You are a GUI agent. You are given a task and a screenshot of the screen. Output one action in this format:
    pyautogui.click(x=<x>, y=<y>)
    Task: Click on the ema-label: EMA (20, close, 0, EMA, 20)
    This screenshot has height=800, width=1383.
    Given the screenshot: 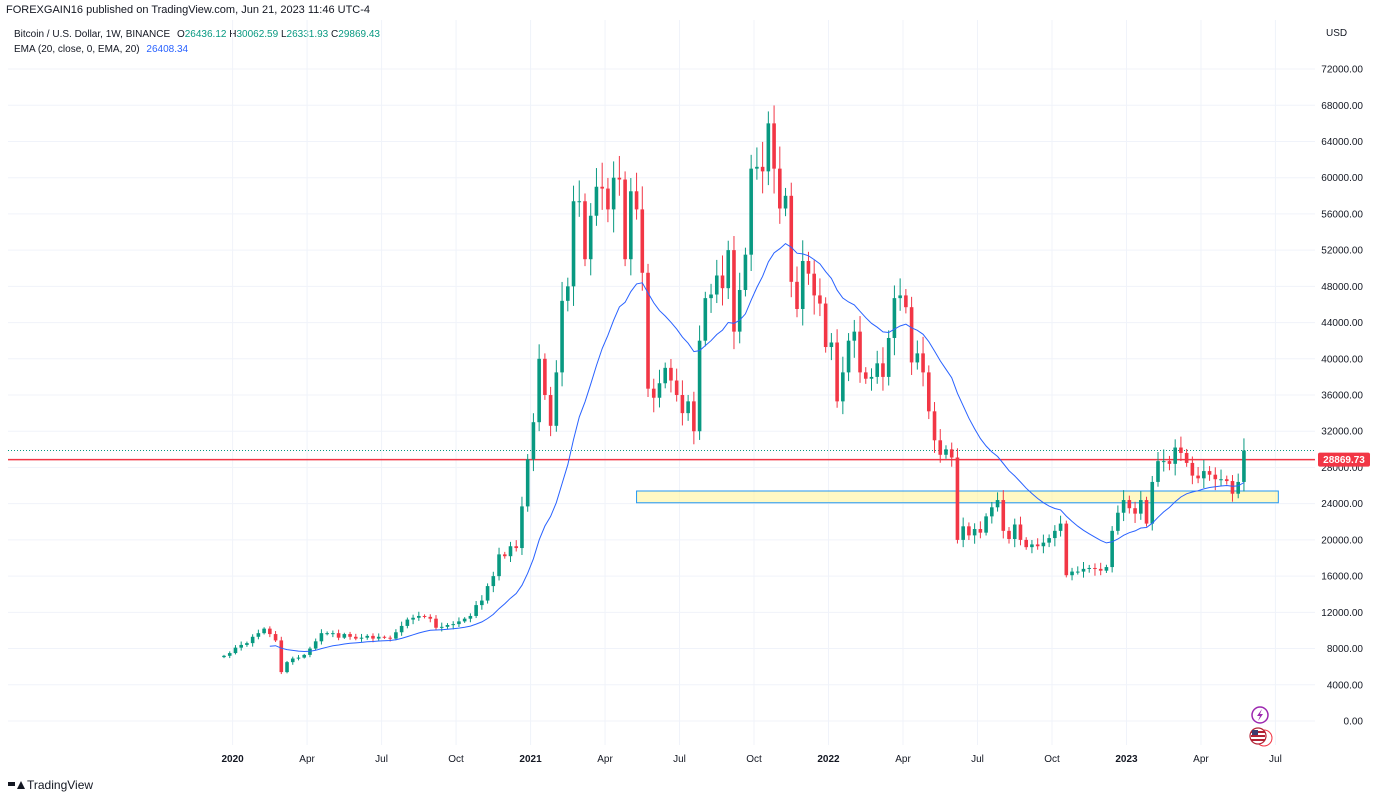 What is the action you would take?
    pyautogui.click(x=77, y=49)
    